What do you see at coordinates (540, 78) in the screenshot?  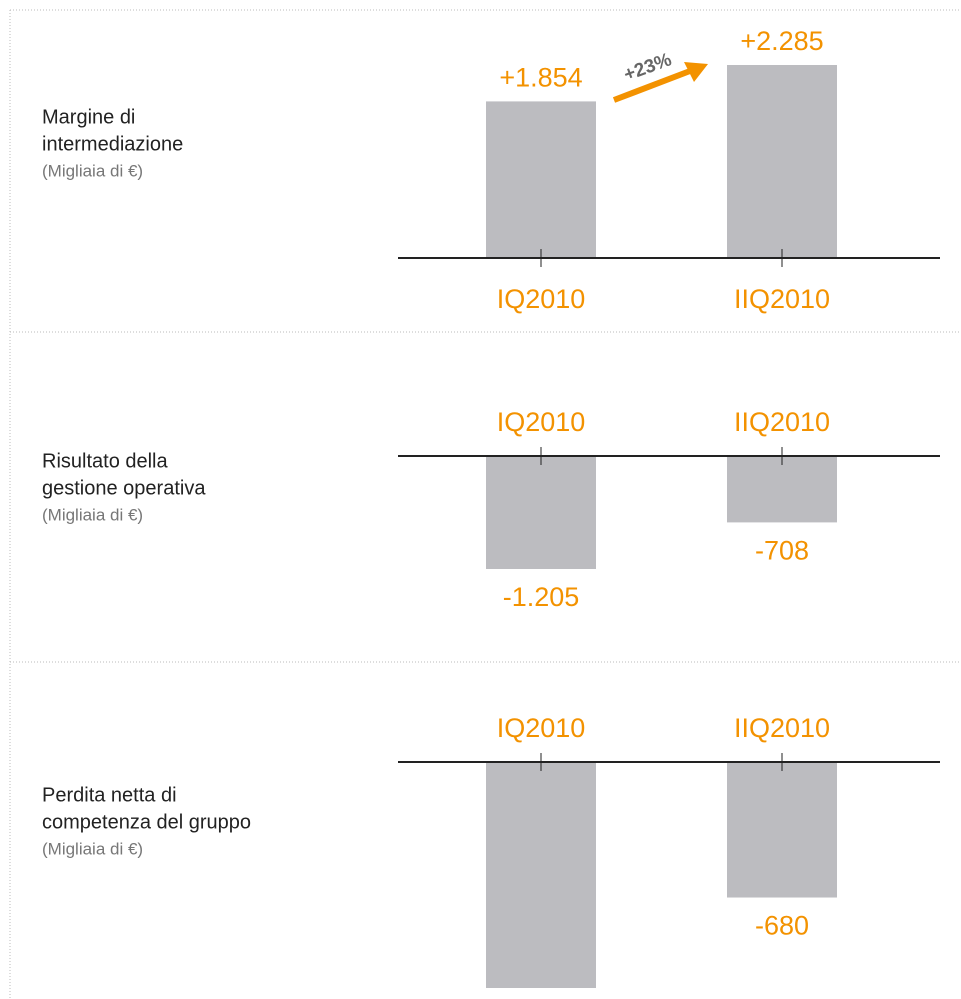 I see `value-label: +1.854` at bounding box center [540, 78].